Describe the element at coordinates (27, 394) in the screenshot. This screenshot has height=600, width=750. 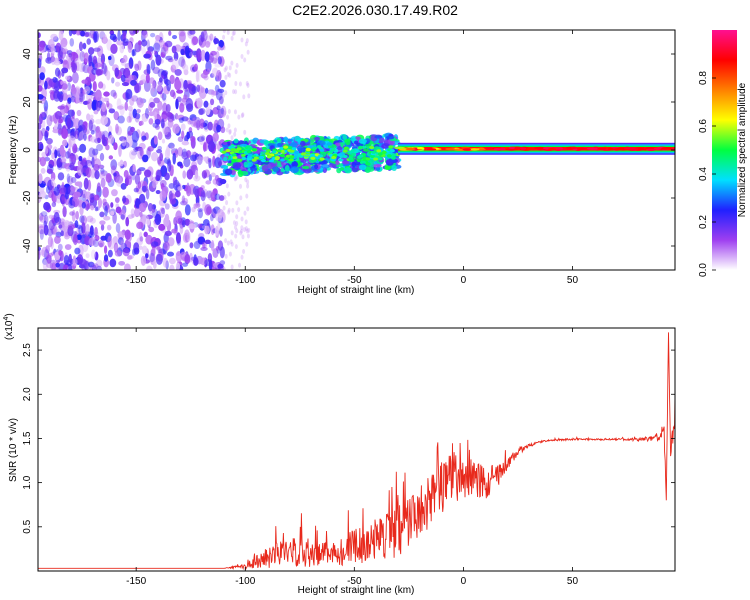
I see `y-tick-label: 2.0` at that location.